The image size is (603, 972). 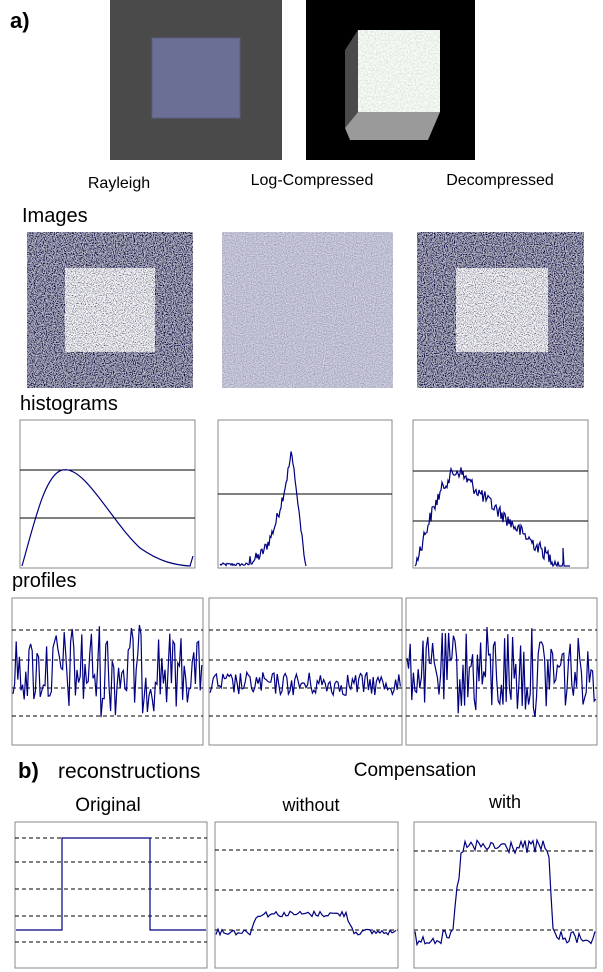 What do you see at coordinates (119, 183) in the screenshot?
I see `column-label: Rayleigh` at bounding box center [119, 183].